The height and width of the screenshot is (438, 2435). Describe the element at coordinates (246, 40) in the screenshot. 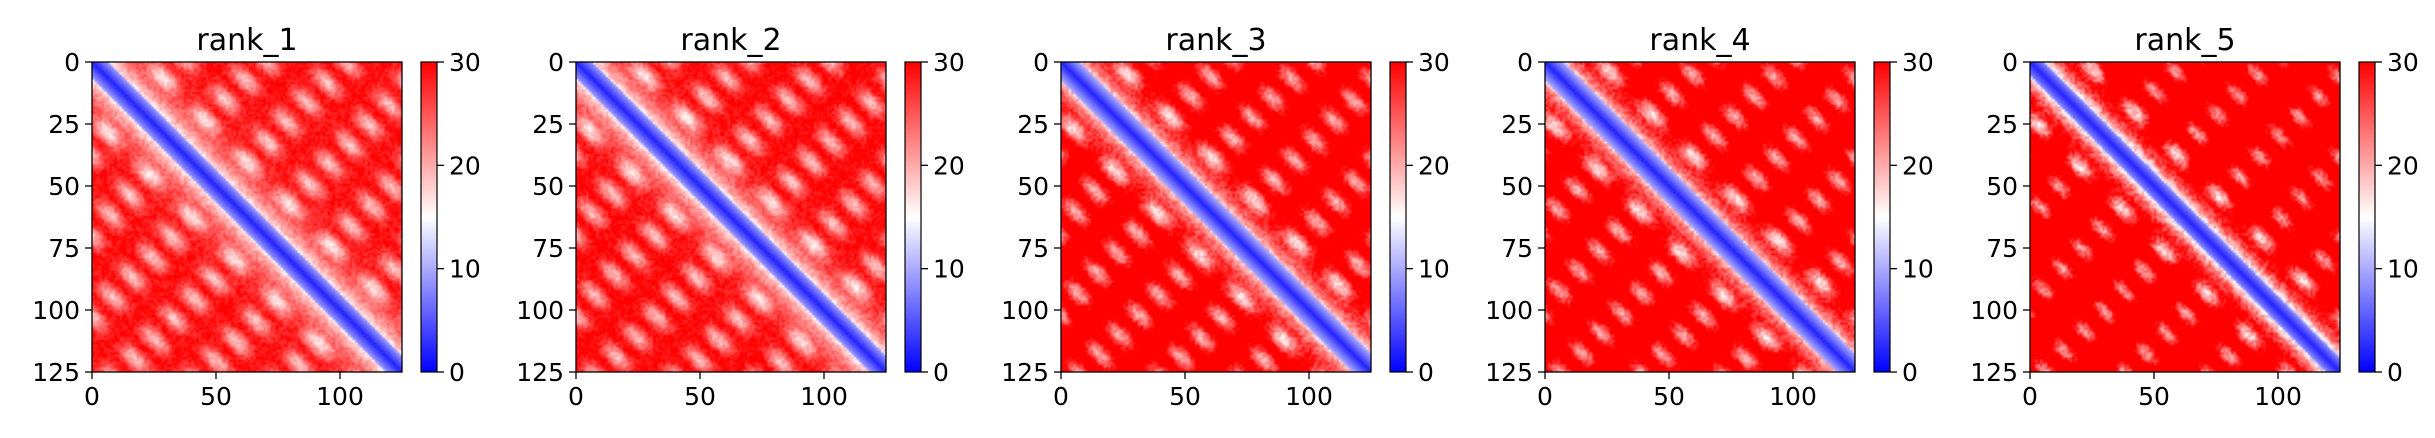

I see `panel-title: rank_1` at that location.